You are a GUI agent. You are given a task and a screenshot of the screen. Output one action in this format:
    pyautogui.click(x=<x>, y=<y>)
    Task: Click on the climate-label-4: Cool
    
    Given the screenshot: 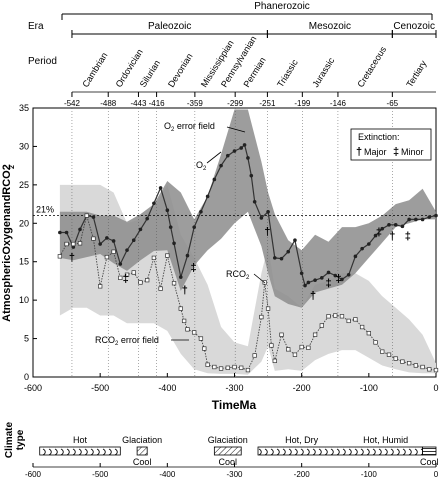 What is the action you would take?
    pyautogui.click(x=228, y=462)
    